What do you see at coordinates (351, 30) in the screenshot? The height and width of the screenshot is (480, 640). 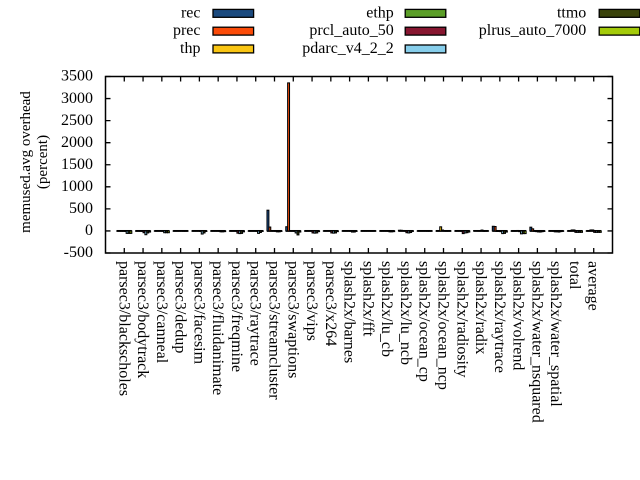 I see `svg-text: prcl_auto_50` at bounding box center [351, 30].